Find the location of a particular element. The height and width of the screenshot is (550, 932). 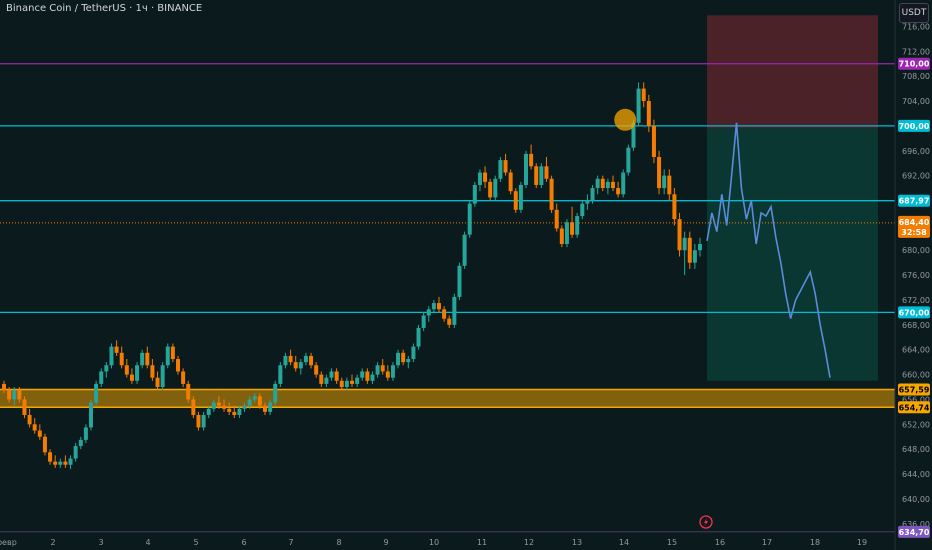

x-tick-label: 5 is located at coordinates (195, 542).